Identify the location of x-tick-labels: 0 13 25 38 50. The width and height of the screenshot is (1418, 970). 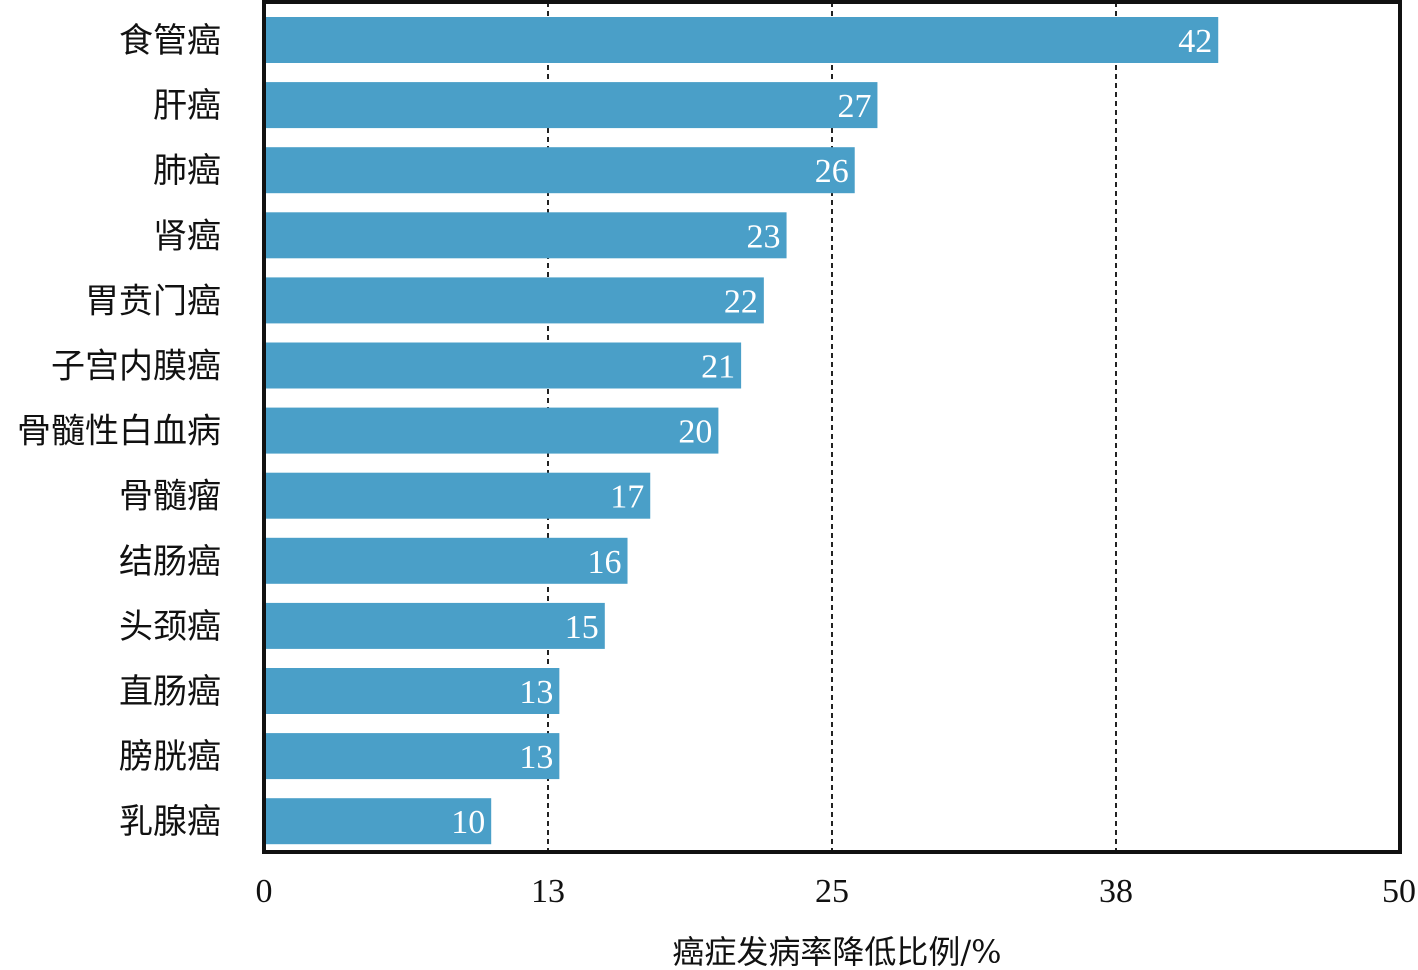
(836, 891).